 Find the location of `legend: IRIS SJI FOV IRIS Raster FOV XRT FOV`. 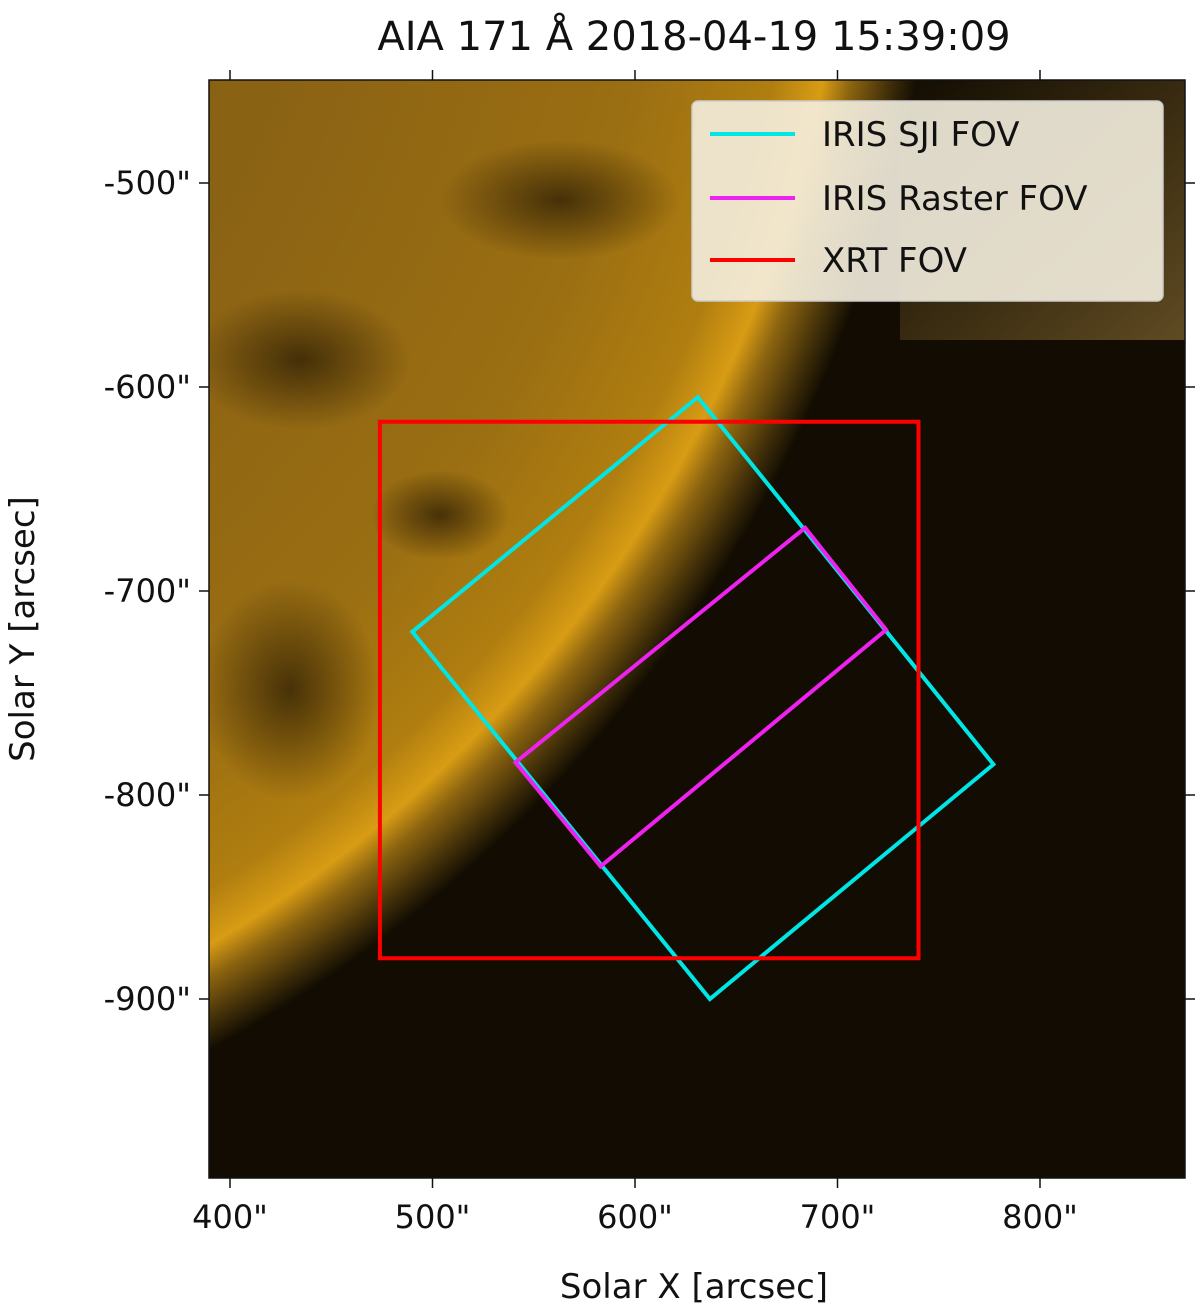

legend: IRIS SJI FOV IRIS Raster FOV XRT FOV is located at coordinates (927, 201).